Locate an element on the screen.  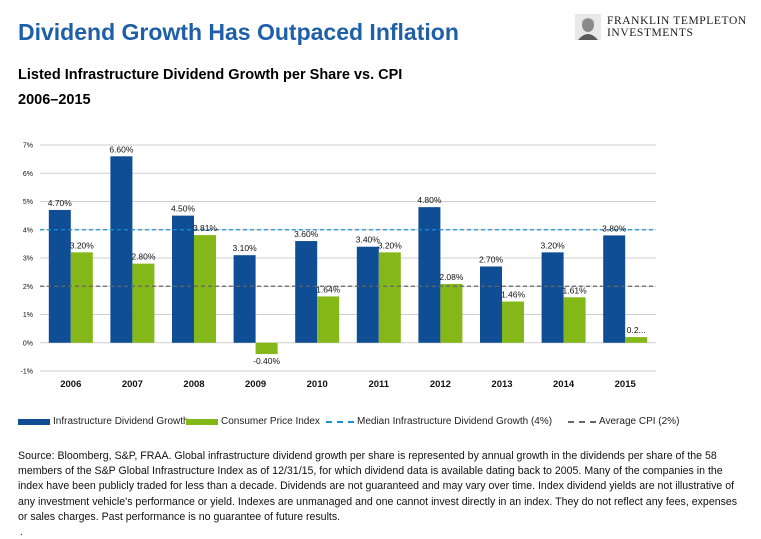
legend-label-cpi: Consumer Price Index is located at coordinates (270, 421).